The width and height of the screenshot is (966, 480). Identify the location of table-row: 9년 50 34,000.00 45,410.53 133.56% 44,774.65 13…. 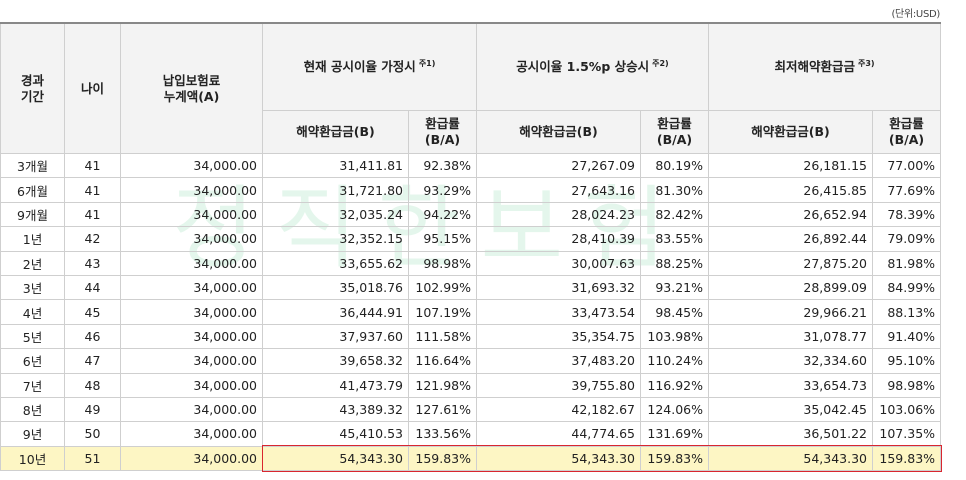
(471, 434).